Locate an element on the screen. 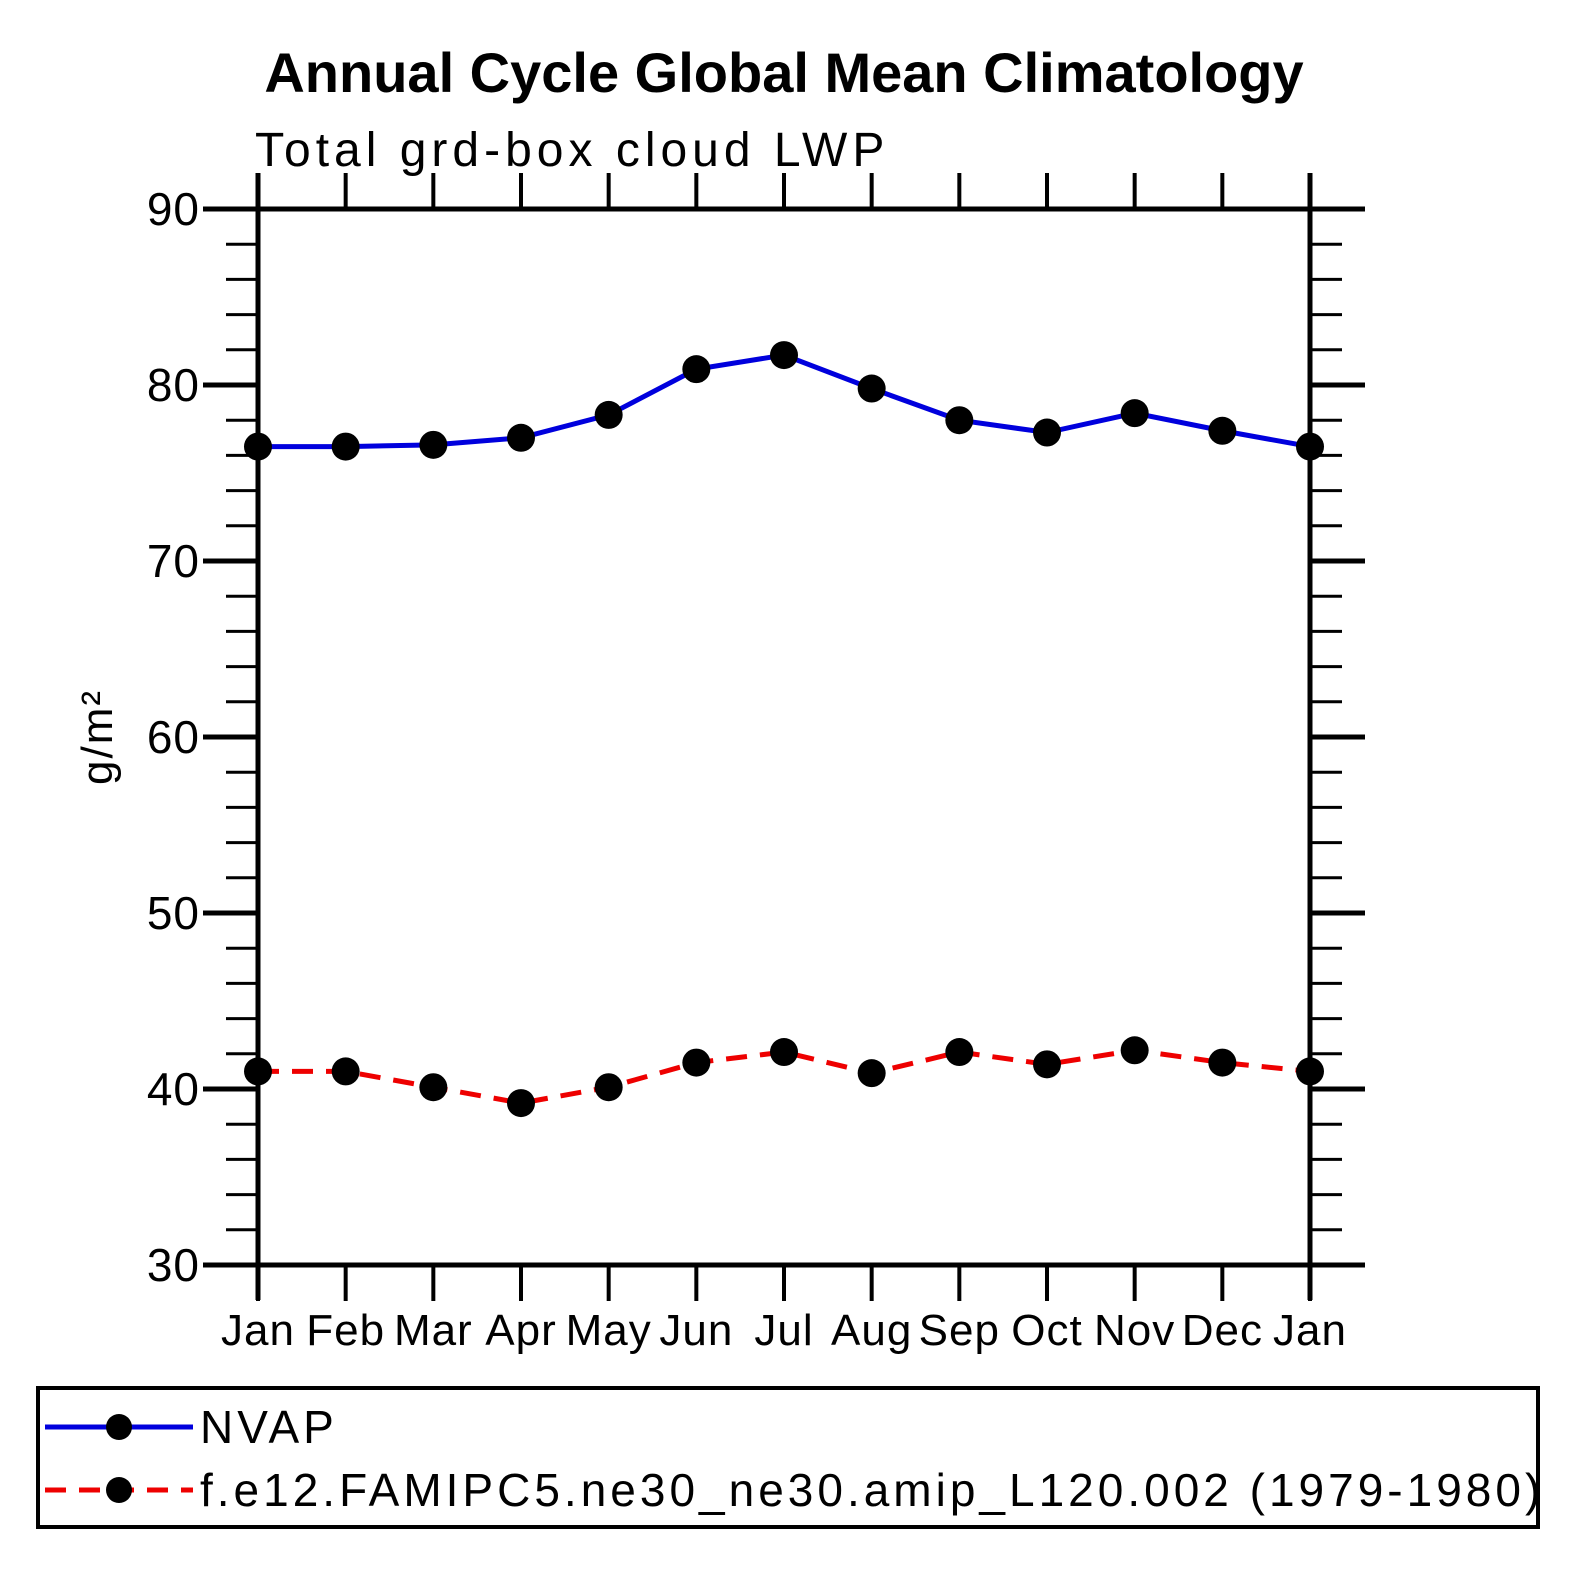 The height and width of the screenshot is (1580, 1575). x-tick-label: Sep is located at coordinates (959, 1330).